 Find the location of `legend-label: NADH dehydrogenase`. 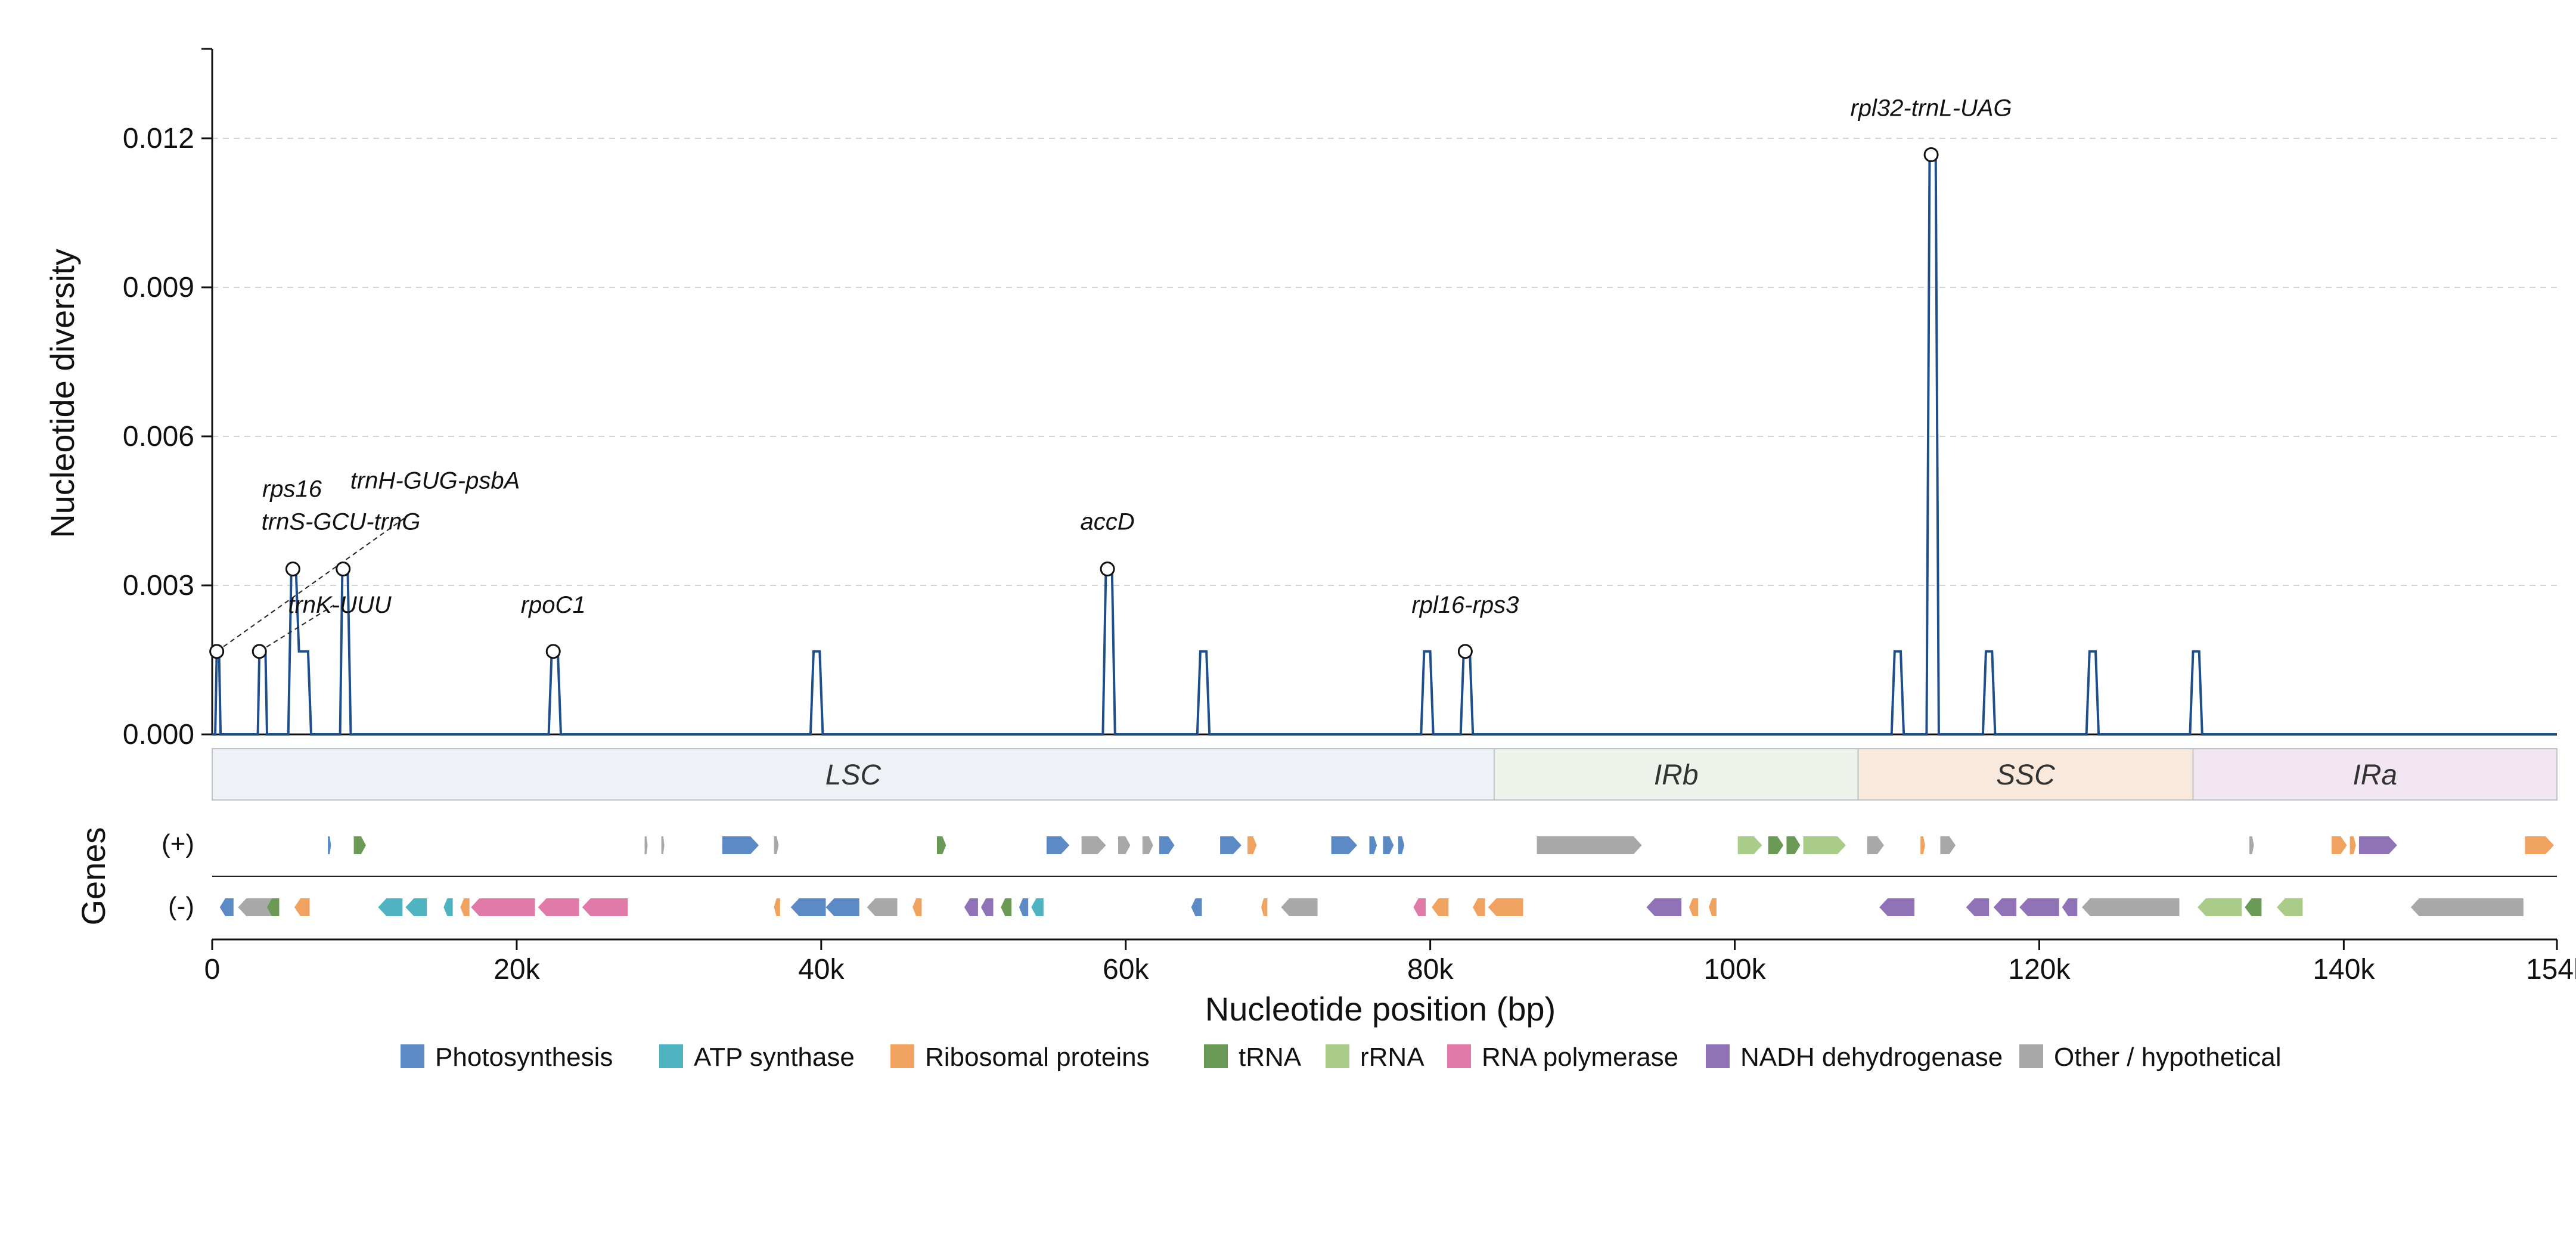

legend-label: NADH dehydrogenase is located at coordinates (1871, 1057).